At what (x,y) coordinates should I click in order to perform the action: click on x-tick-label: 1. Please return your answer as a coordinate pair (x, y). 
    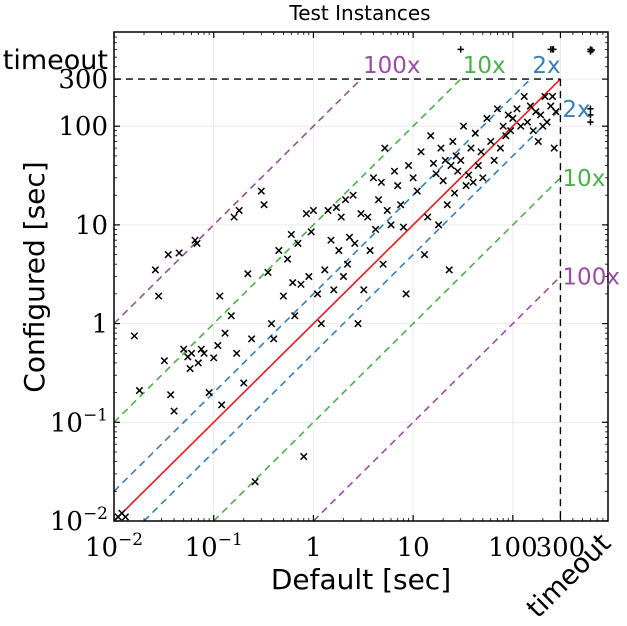
    Looking at the image, I should click on (313, 548).